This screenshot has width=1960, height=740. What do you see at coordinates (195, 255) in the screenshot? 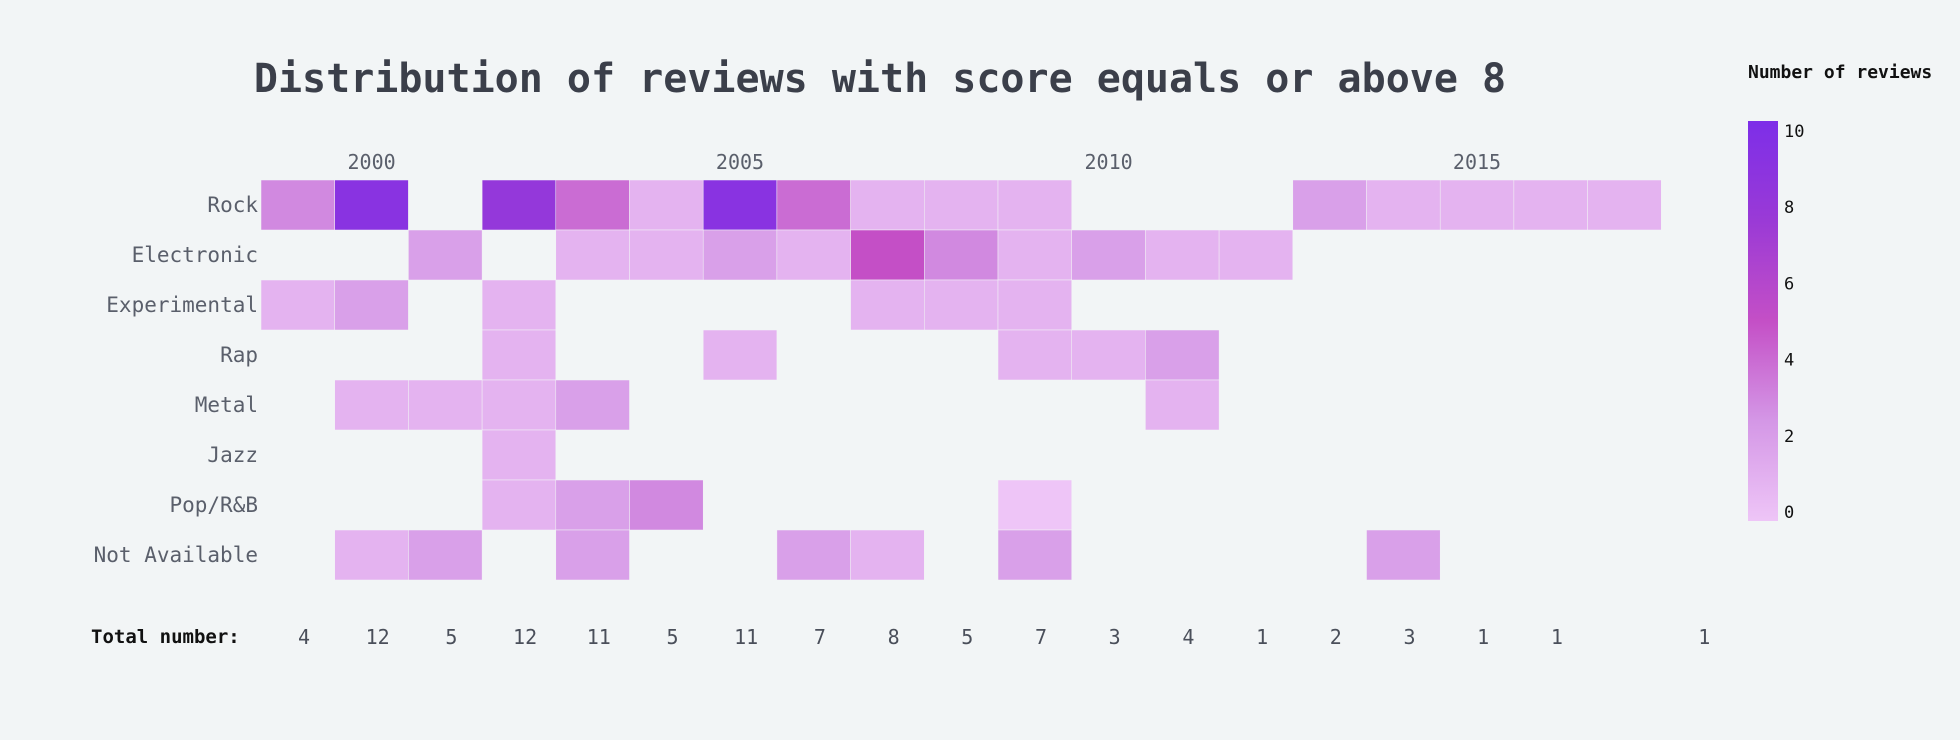
I see `y-tick-label: Electronic` at bounding box center [195, 255].